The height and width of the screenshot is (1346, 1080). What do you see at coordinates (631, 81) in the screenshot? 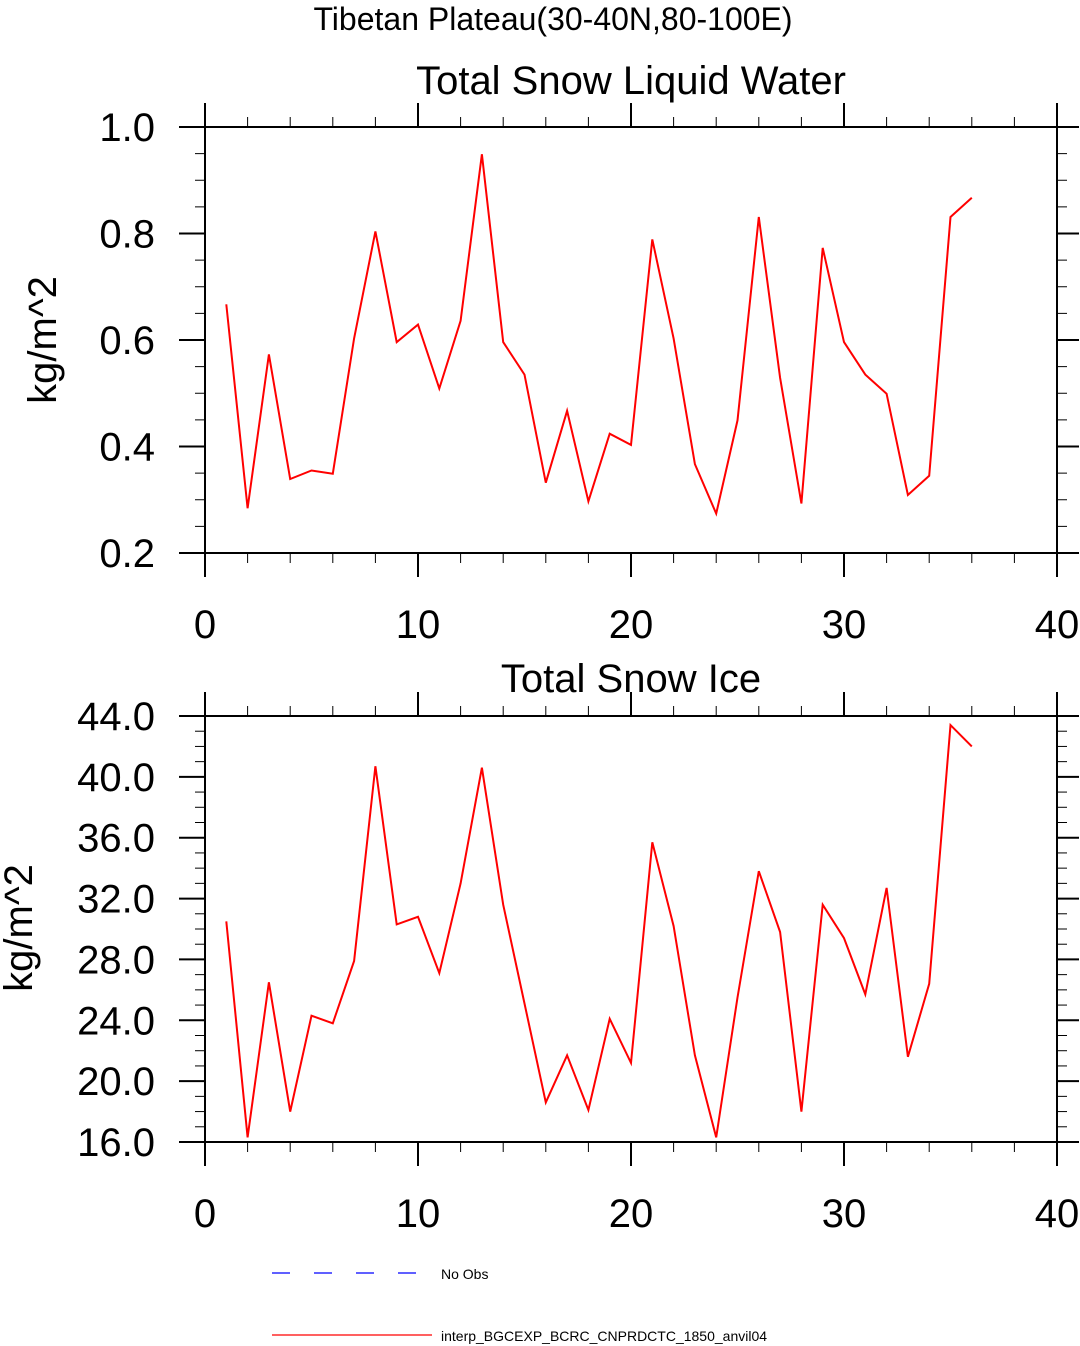
I see `chart-title: Total Snow Liquid Water` at bounding box center [631, 81].